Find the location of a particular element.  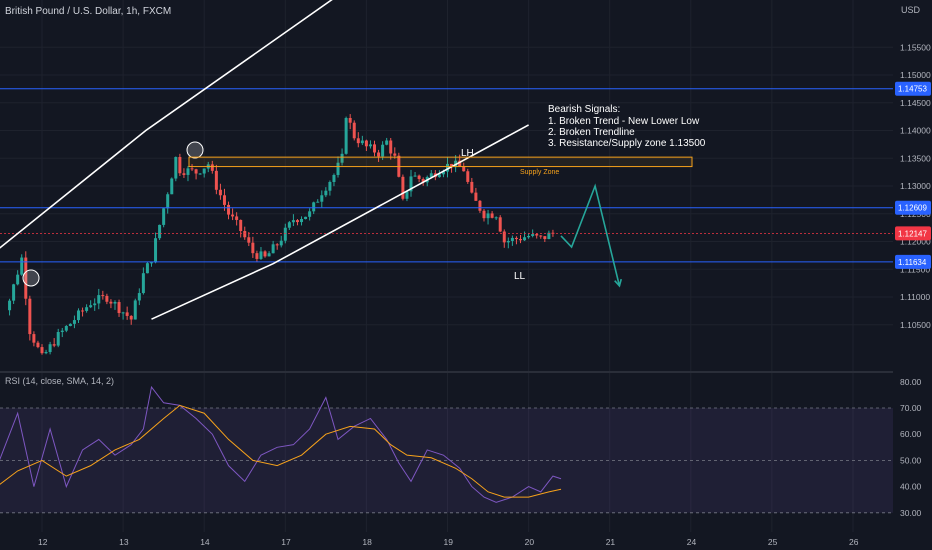

currency-label: USD is located at coordinates (911, 10).